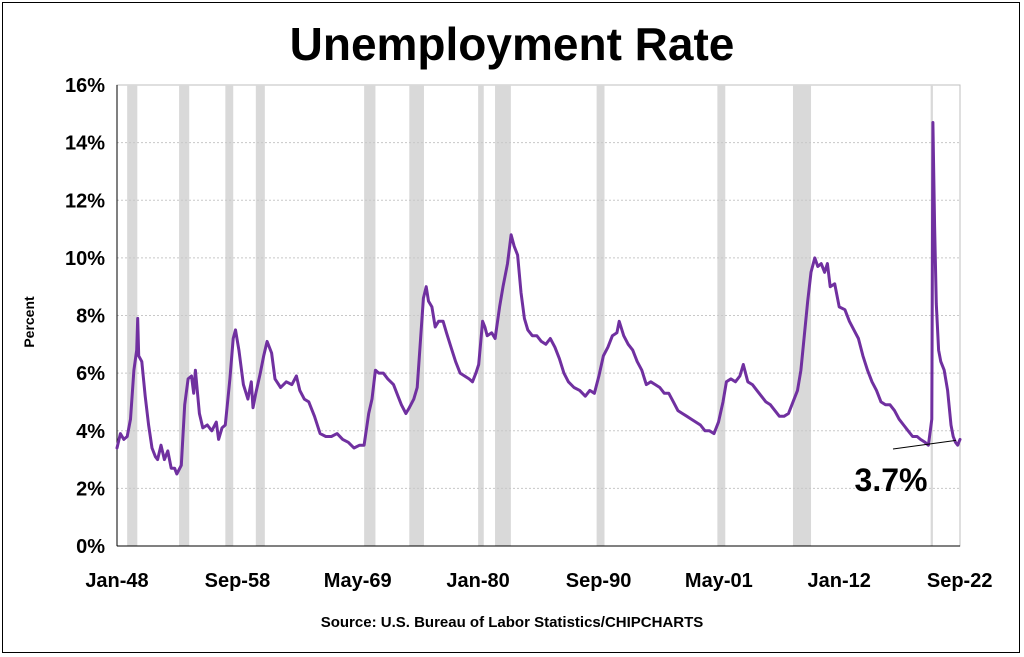  What do you see at coordinates (891, 480) in the screenshot?
I see `latest-value-annotation: 3.7%` at bounding box center [891, 480].